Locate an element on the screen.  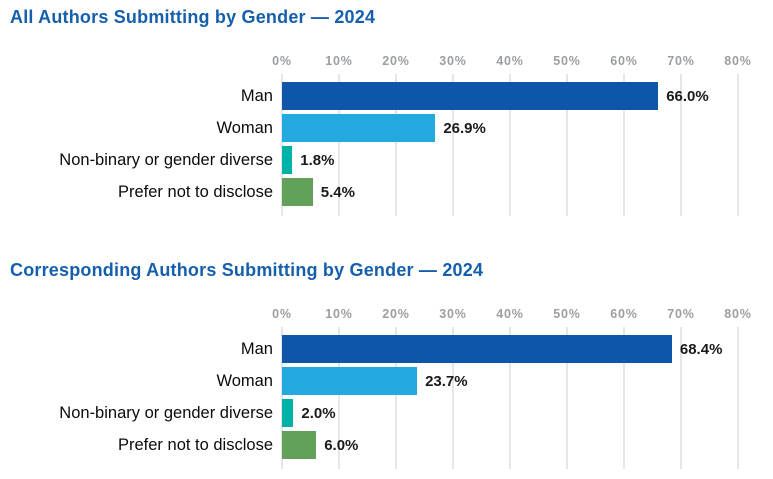
bar-row: Man 66.0% is located at coordinates (386, 96).